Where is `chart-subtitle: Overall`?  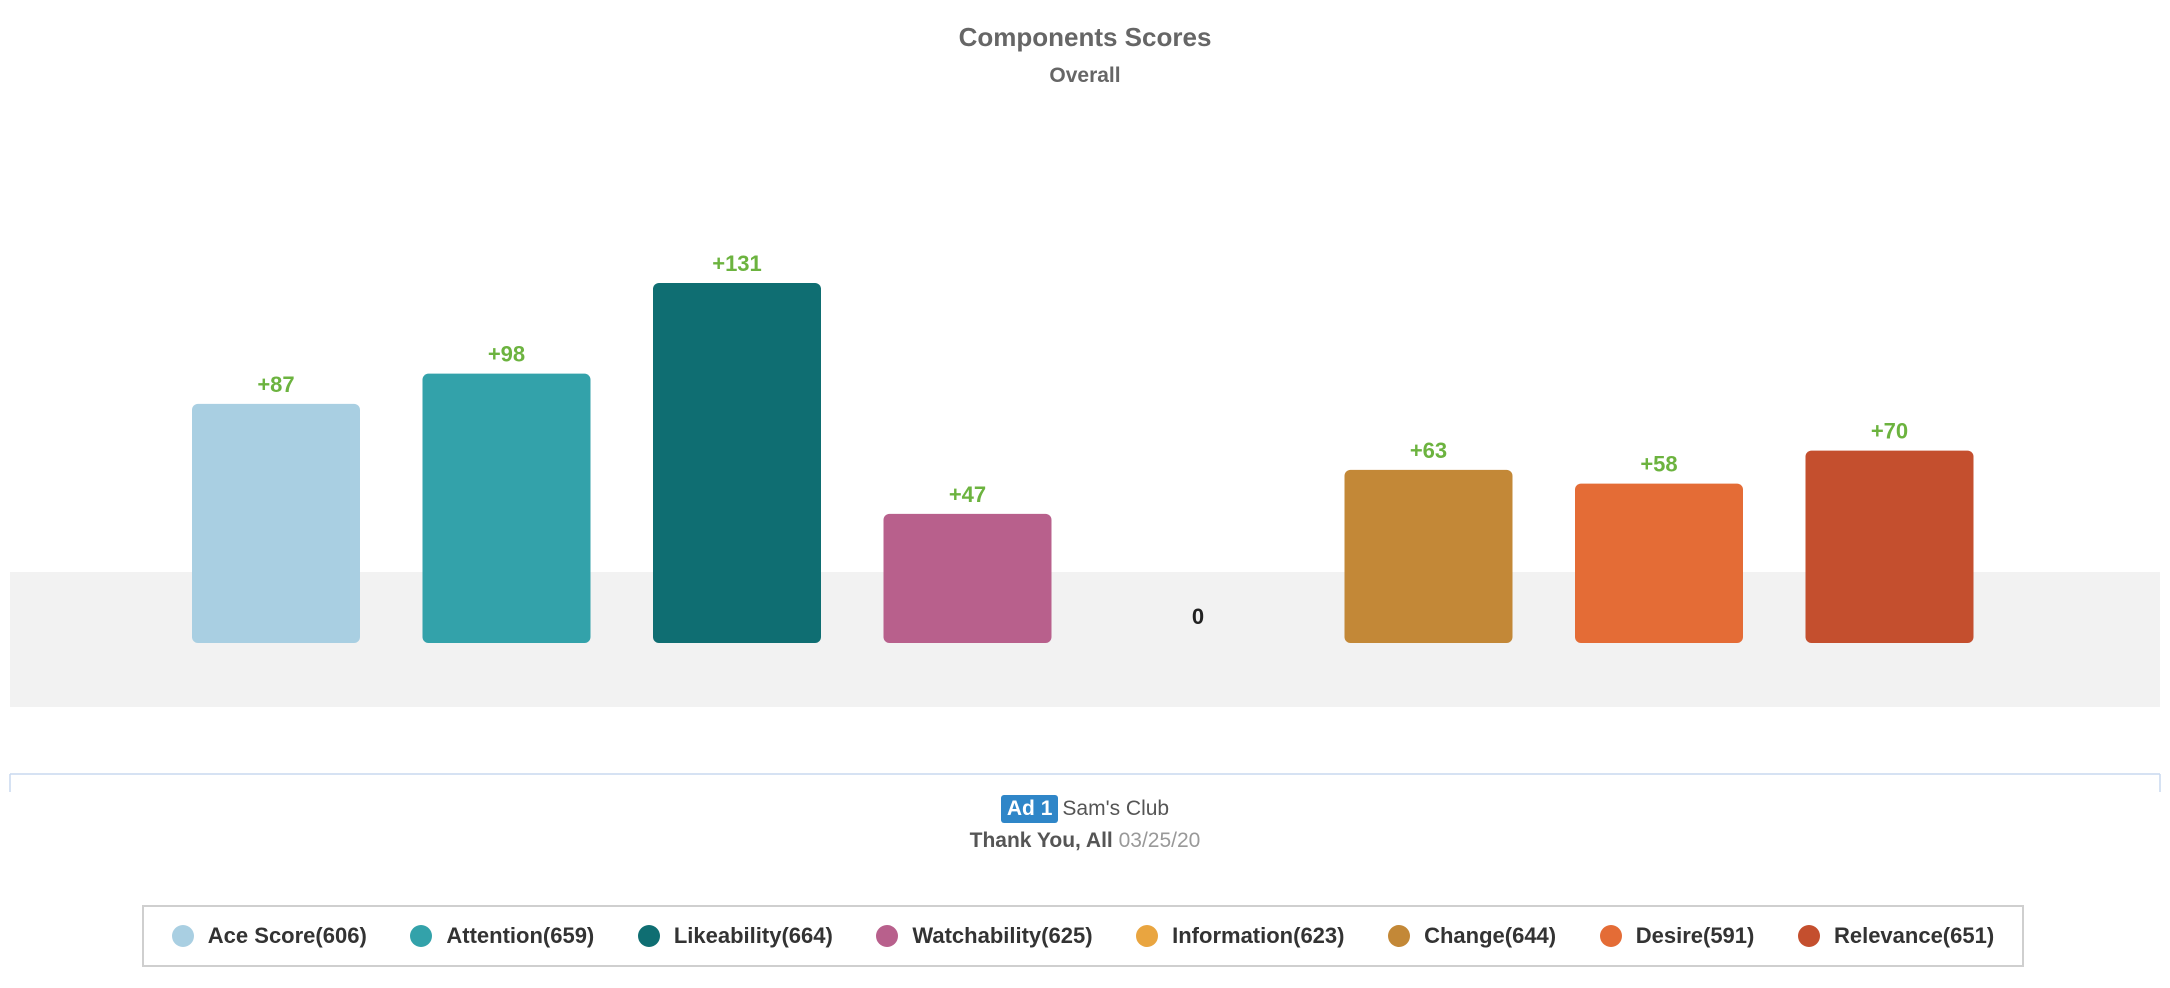
chart-subtitle: Overall is located at coordinates (1085, 75).